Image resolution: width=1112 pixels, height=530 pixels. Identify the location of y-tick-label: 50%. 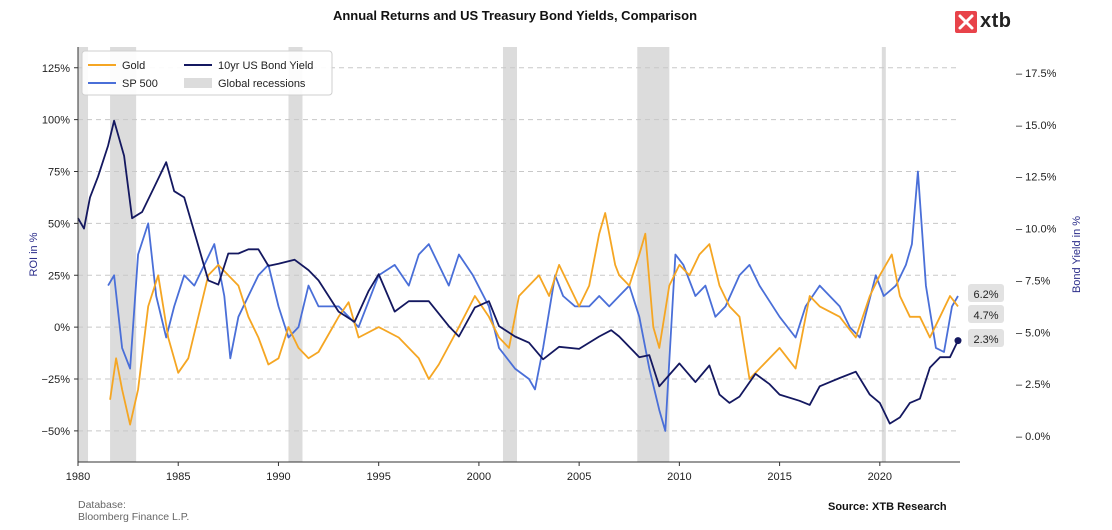
(59, 224).